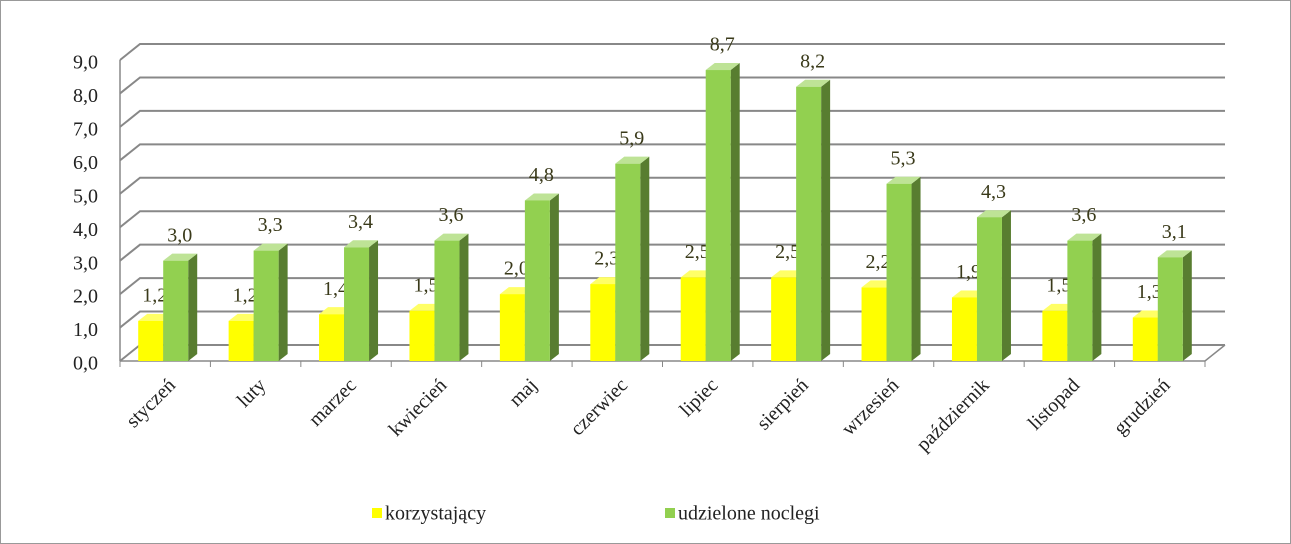  What do you see at coordinates (606, 259) in the screenshot?
I see `bar-label: 2,3` at bounding box center [606, 259].